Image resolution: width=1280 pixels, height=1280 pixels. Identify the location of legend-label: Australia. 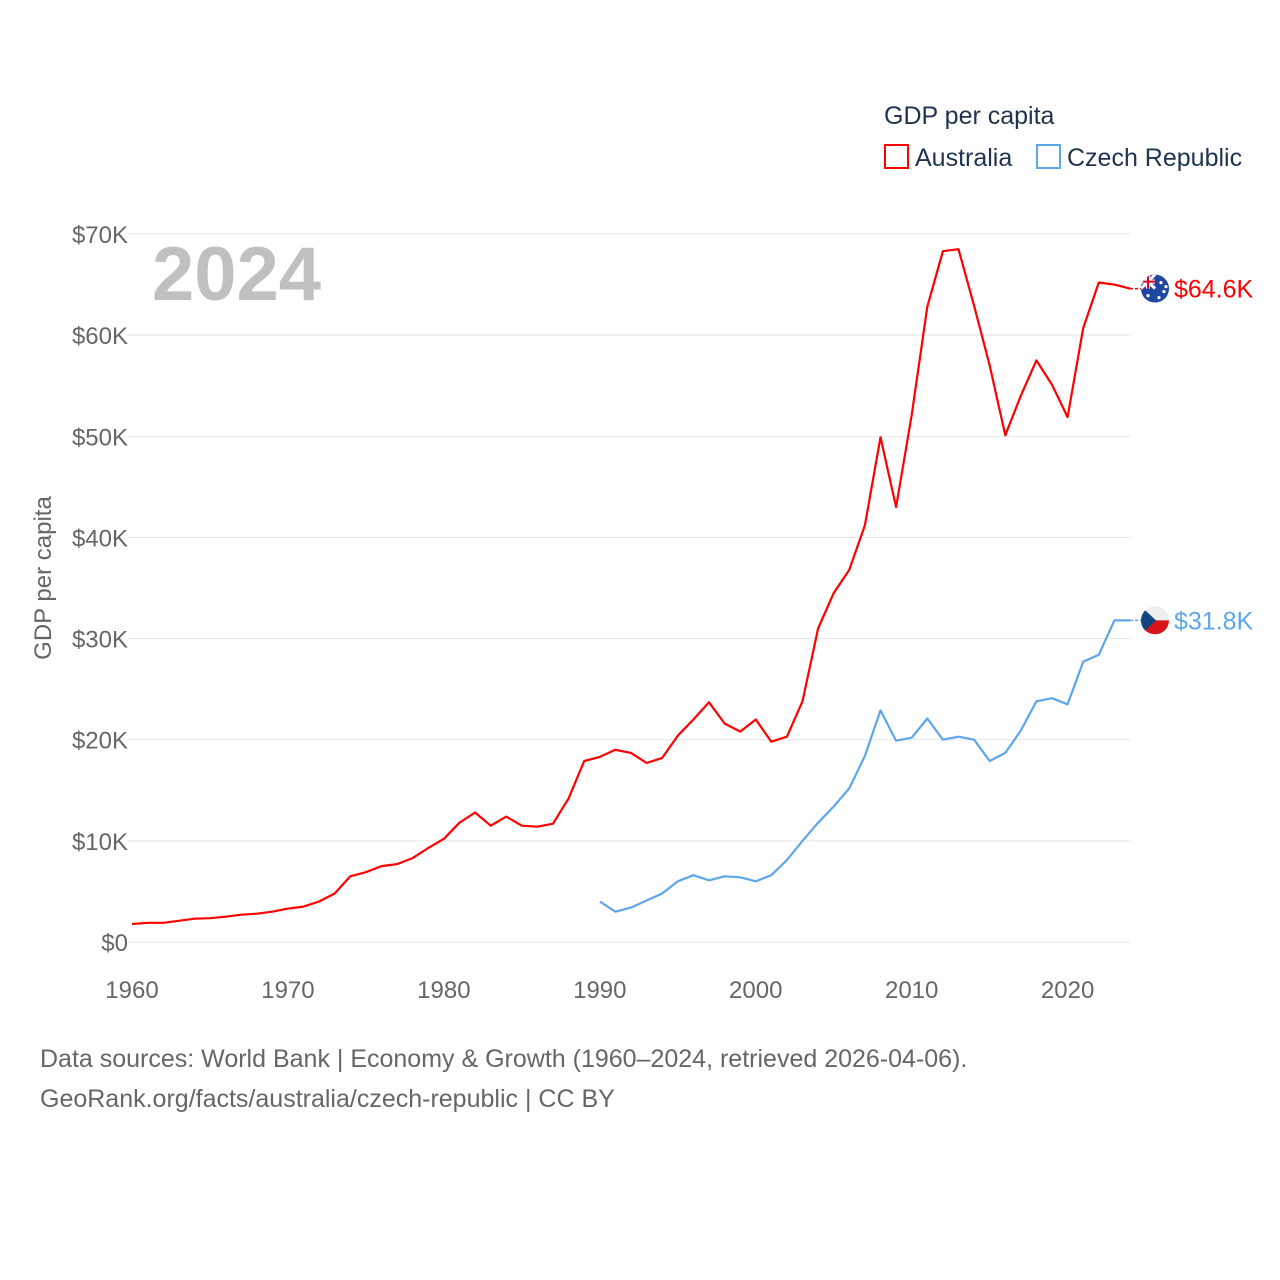
(963, 158).